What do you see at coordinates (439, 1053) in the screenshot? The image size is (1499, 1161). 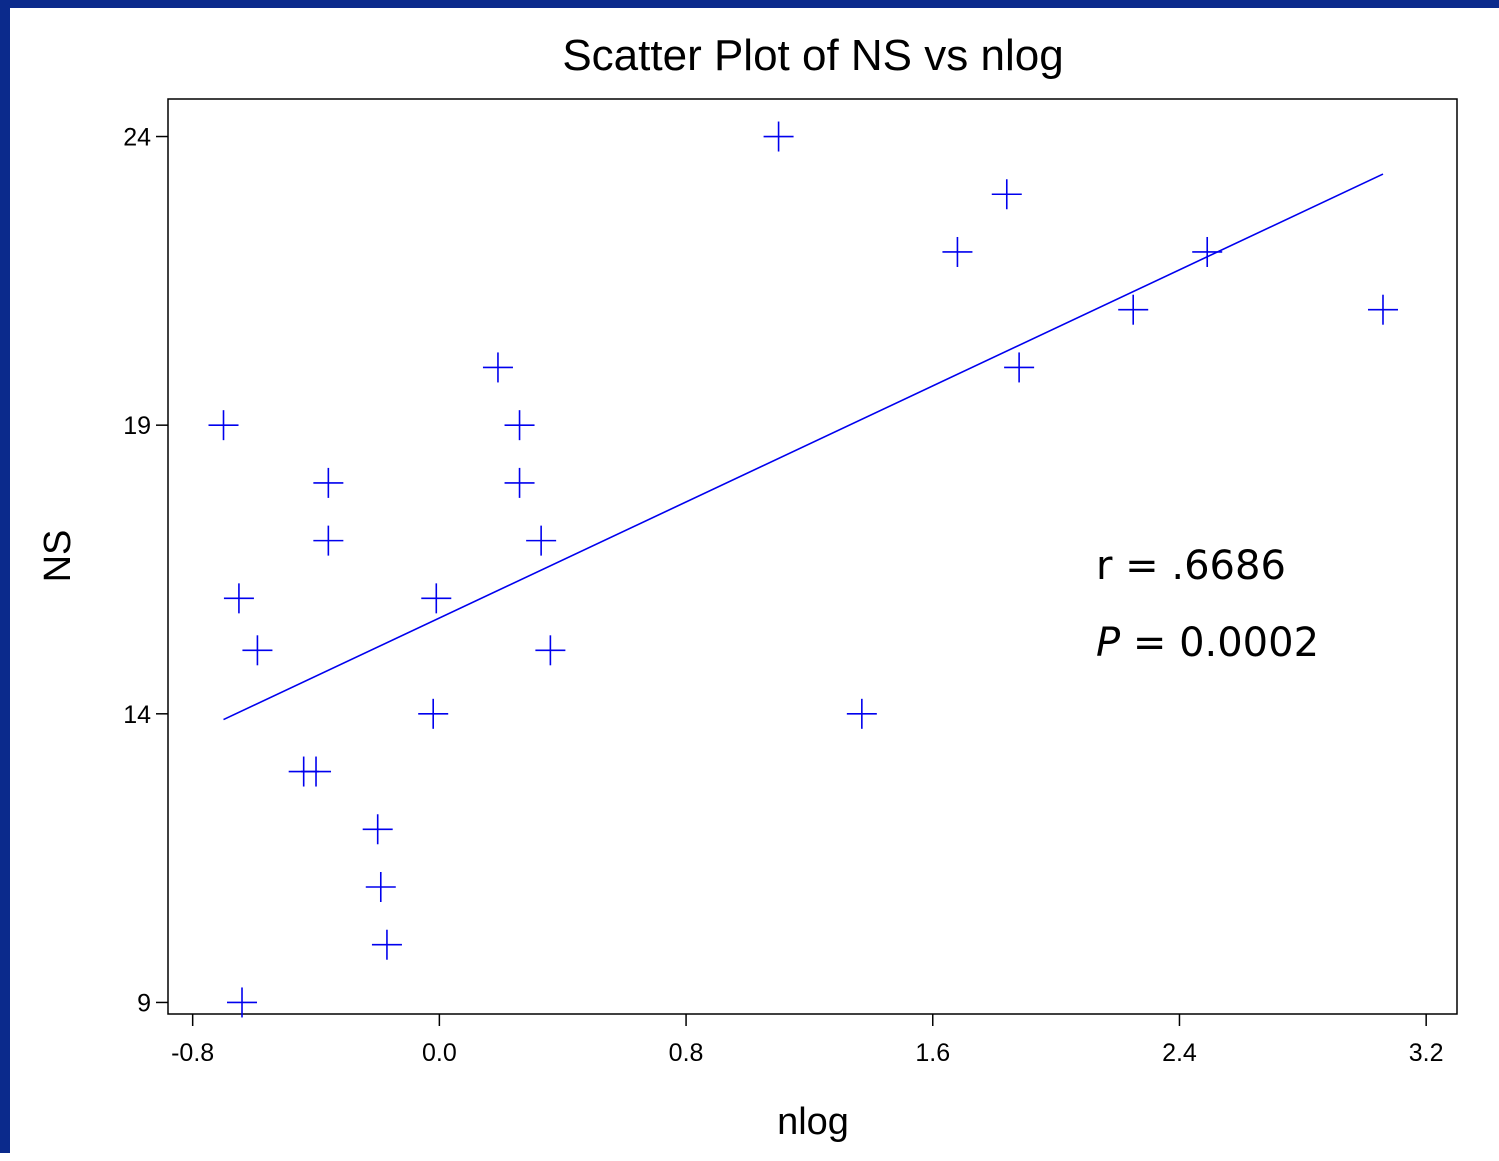 I see `x-tick-label: 0.0` at bounding box center [439, 1053].